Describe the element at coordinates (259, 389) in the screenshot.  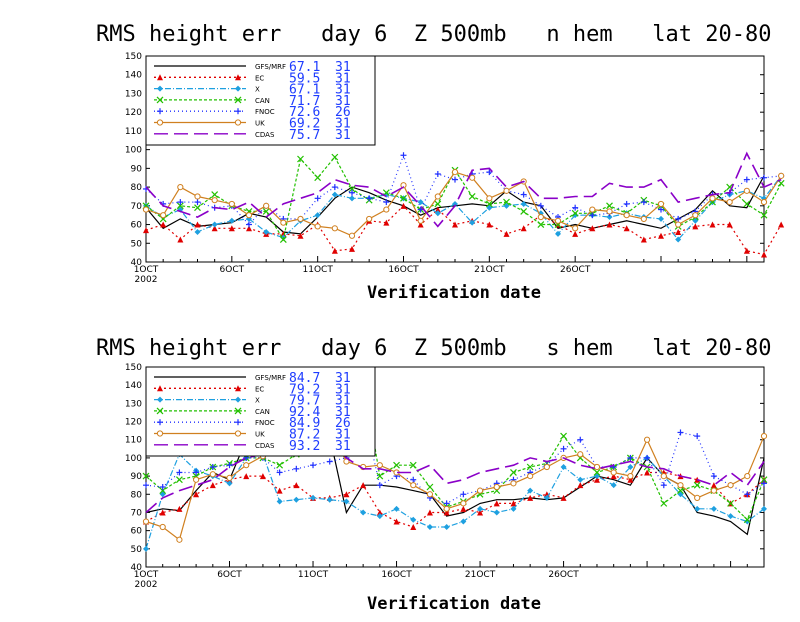
I see `legend-label: EC` at that location.